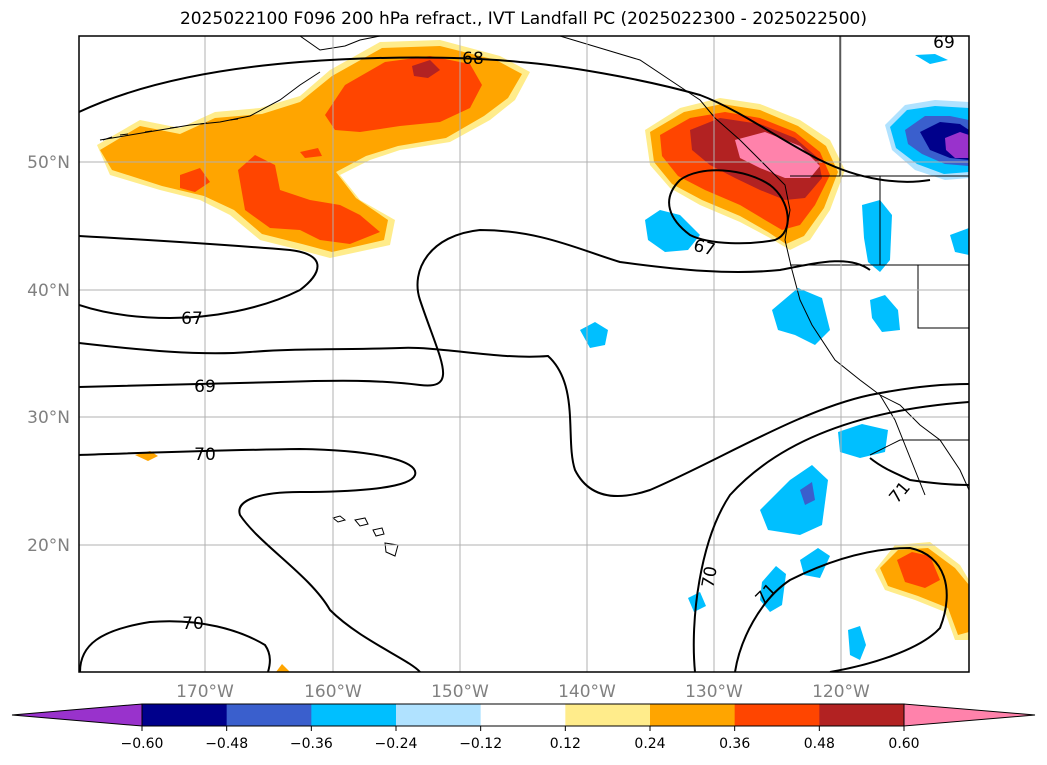  What do you see at coordinates (48, 291) in the screenshot?
I see `lat-label: 40°N` at bounding box center [48, 291].